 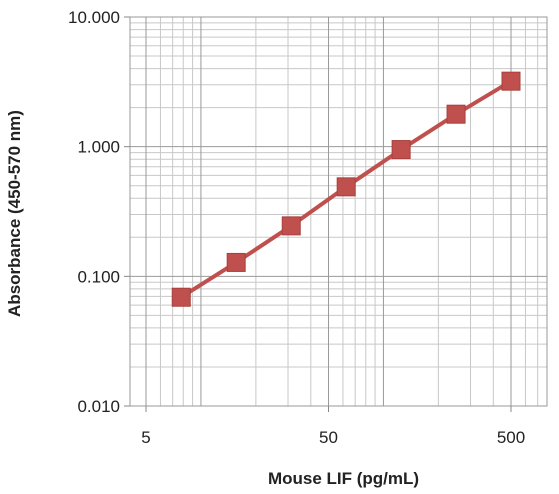 I want to click on x-tick-label: 5, so click(x=145, y=437).